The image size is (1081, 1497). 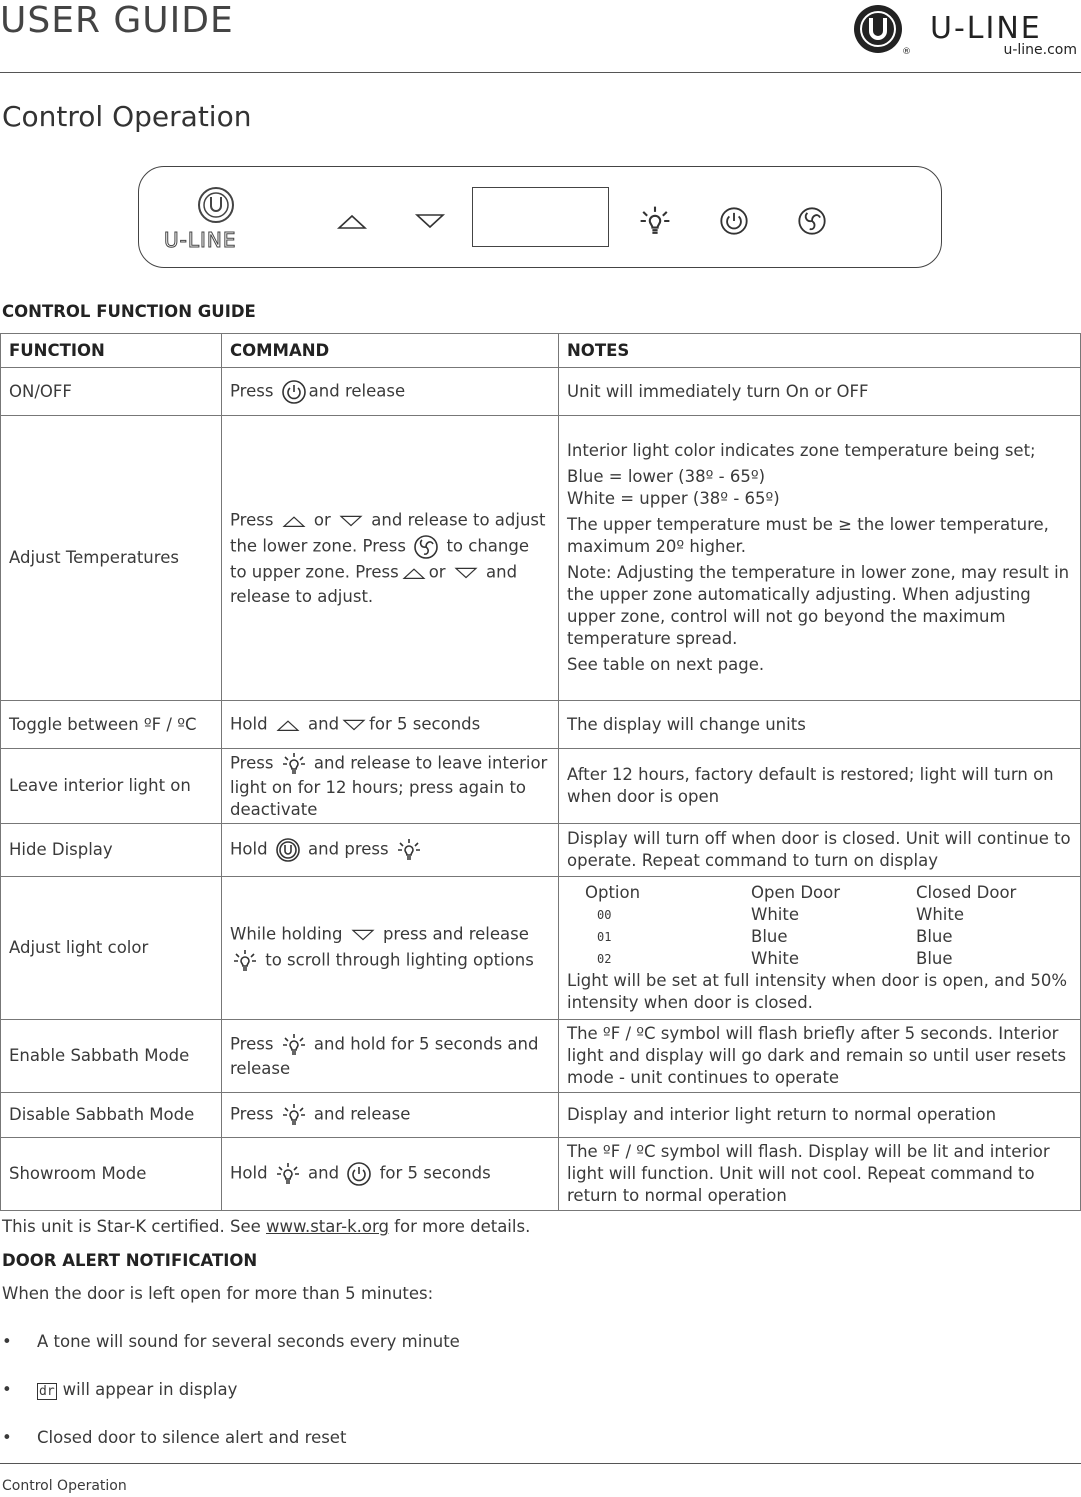 I want to click on light-option-header: Open Door, so click(x=795, y=892).